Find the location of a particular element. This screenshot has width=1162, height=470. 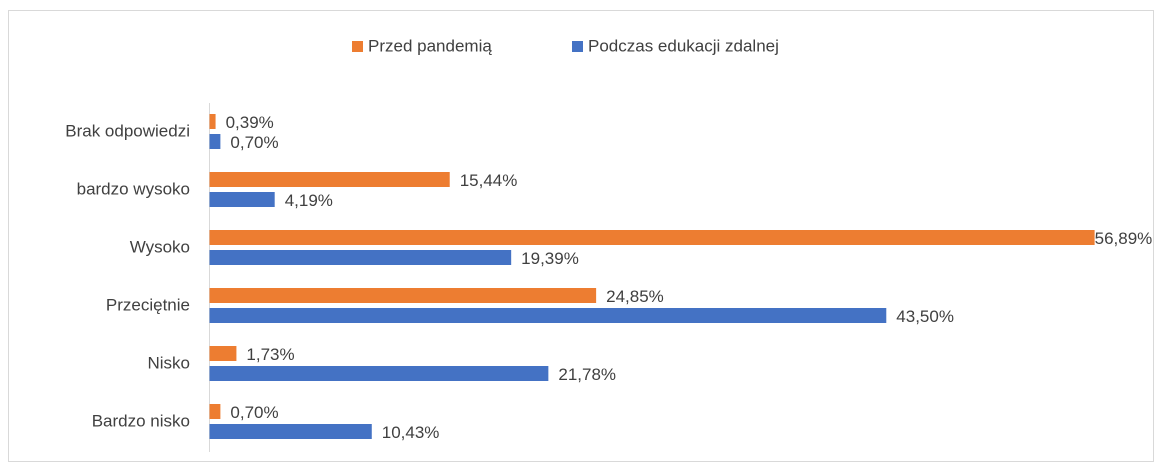

legend-label: Podczas edukacji zdalnej is located at coordinates (683, 45).